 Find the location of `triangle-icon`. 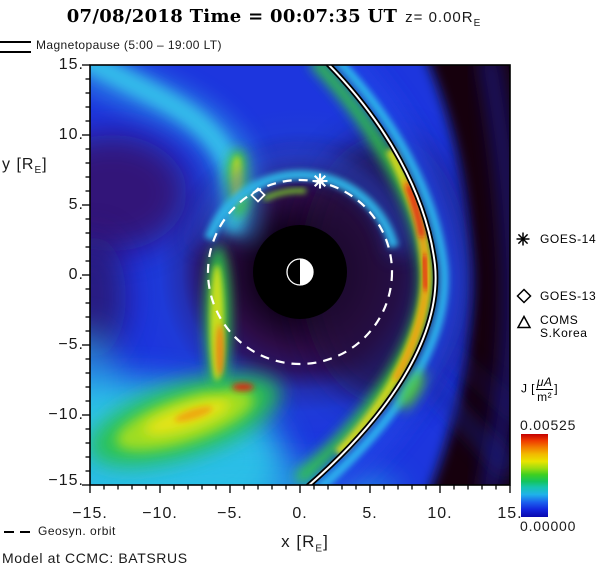

triangle-icon is located at coordinates (524, 321).